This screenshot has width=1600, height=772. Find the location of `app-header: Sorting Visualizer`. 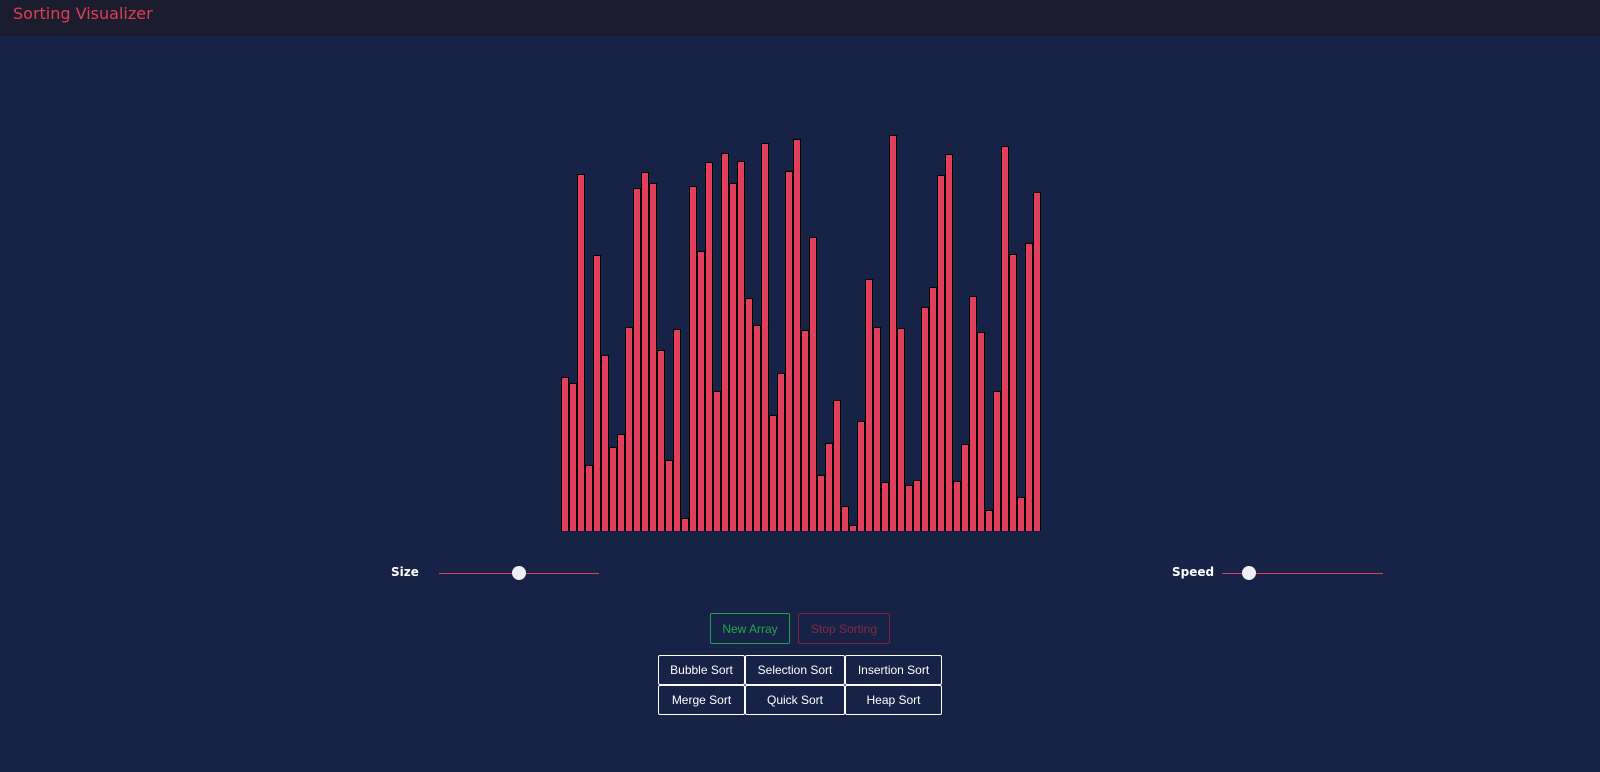

app-header: Sorting Visualizer is located at coordinates (800, 18).